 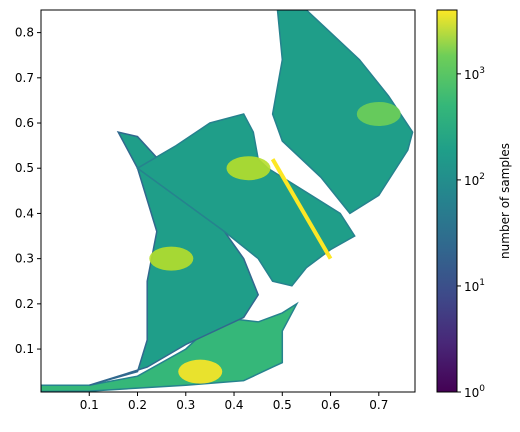 I want to click on x-tick-label: 0.3, so click(x=185, y=405).